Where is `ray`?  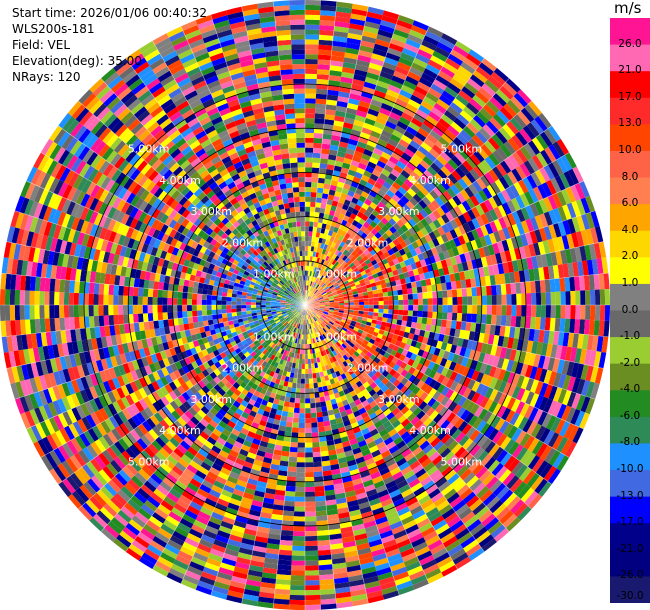
ray is located at coordinates (450, 250).